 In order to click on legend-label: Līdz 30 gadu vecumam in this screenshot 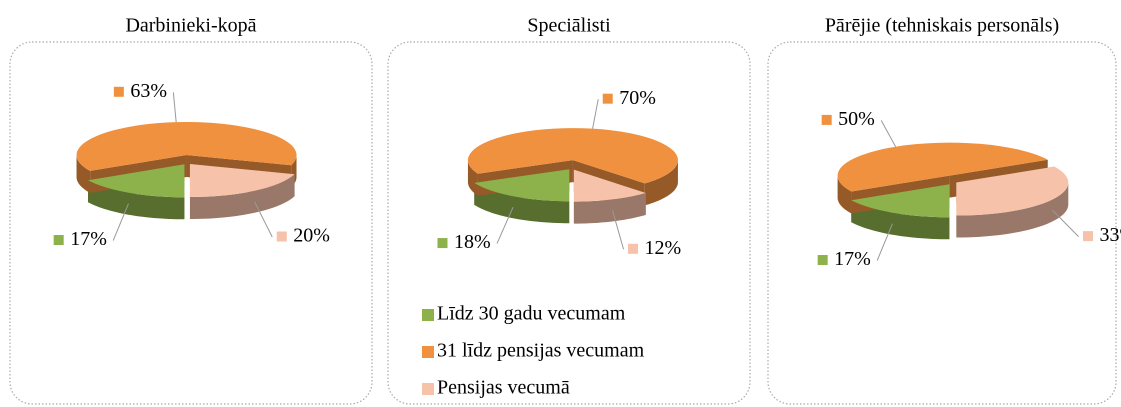, I will do `click(531, 314)`.